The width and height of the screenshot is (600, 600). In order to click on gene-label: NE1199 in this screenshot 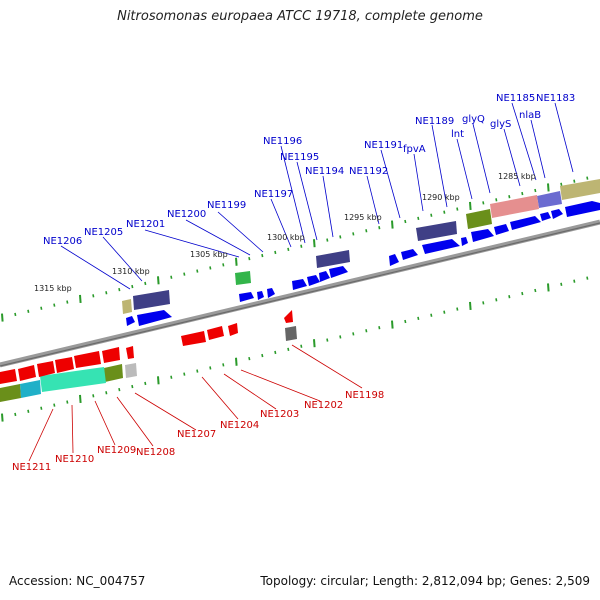, I will do `click(226, 205)`.